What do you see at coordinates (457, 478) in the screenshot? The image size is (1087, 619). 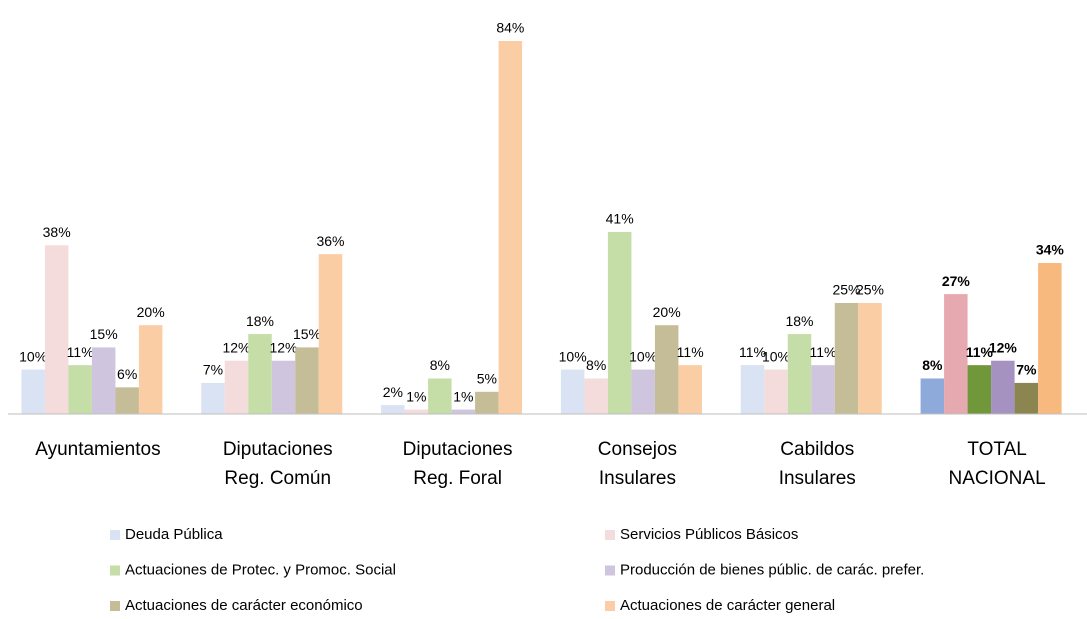 I see `x-tick-label: Reg. Foral` at bounding box center [457, 478].